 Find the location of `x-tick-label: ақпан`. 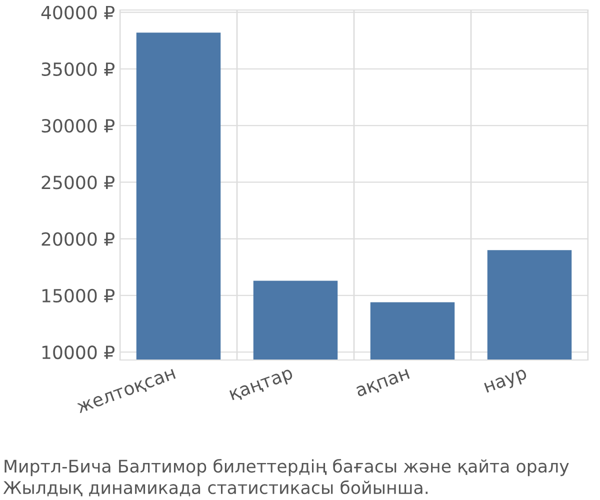

x-tick-label: ақпан is located at coordinates (383, 384).